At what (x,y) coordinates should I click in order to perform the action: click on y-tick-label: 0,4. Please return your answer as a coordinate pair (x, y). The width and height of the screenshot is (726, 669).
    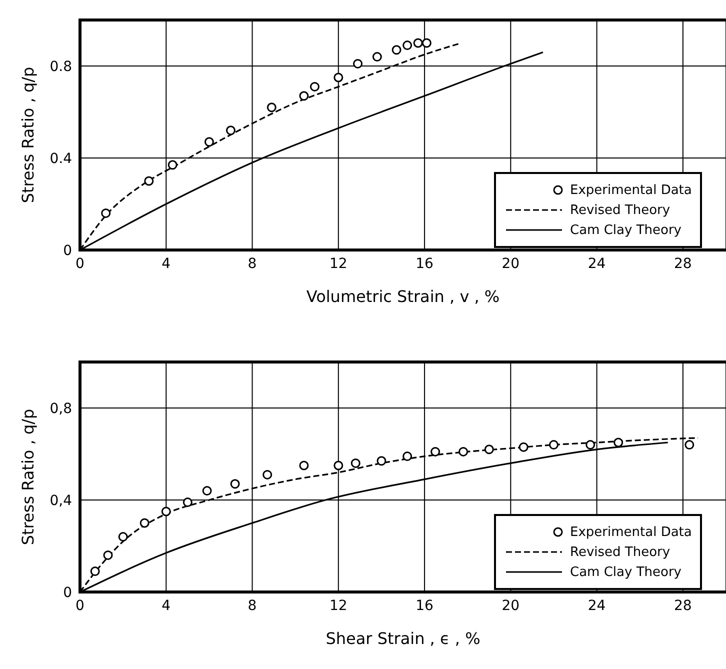
    Looking at the image, I should click on (61, 500).